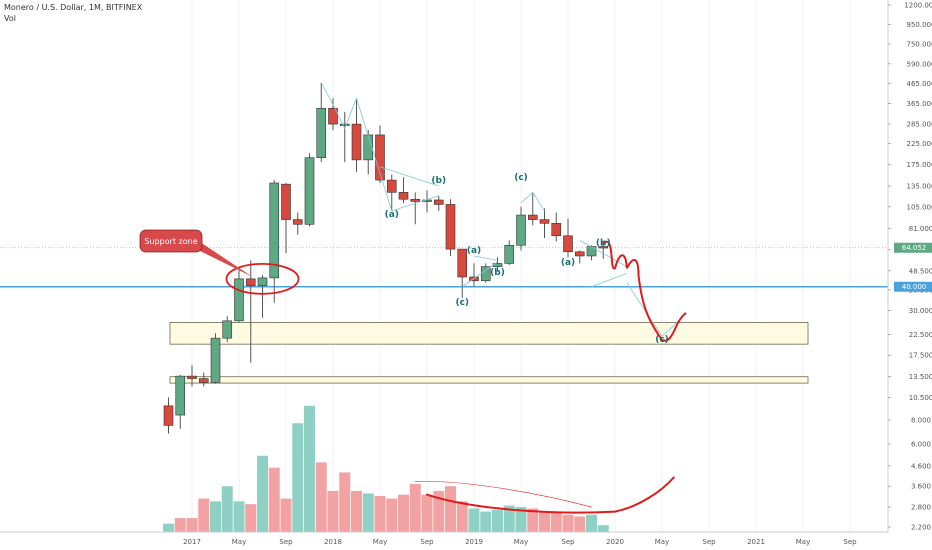  I want to click on callout-pointer, so click(223, 259).